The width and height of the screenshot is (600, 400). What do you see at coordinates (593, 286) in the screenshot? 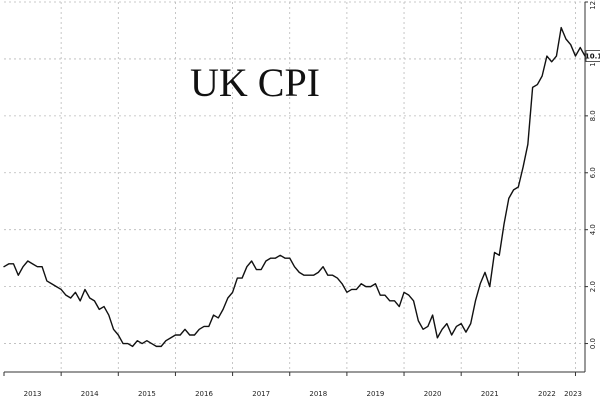
I see `y-tick-label: 2.0` at bounding box center [593, 286].